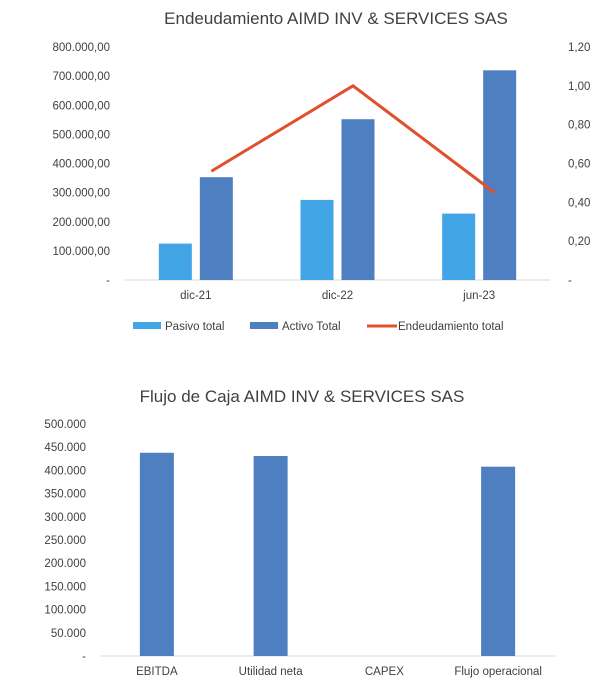 The image size is (613, 691). Describe the element at coordinates (65, 541) in the screenshot. I see `y-tick-label: 250.000` at that location.